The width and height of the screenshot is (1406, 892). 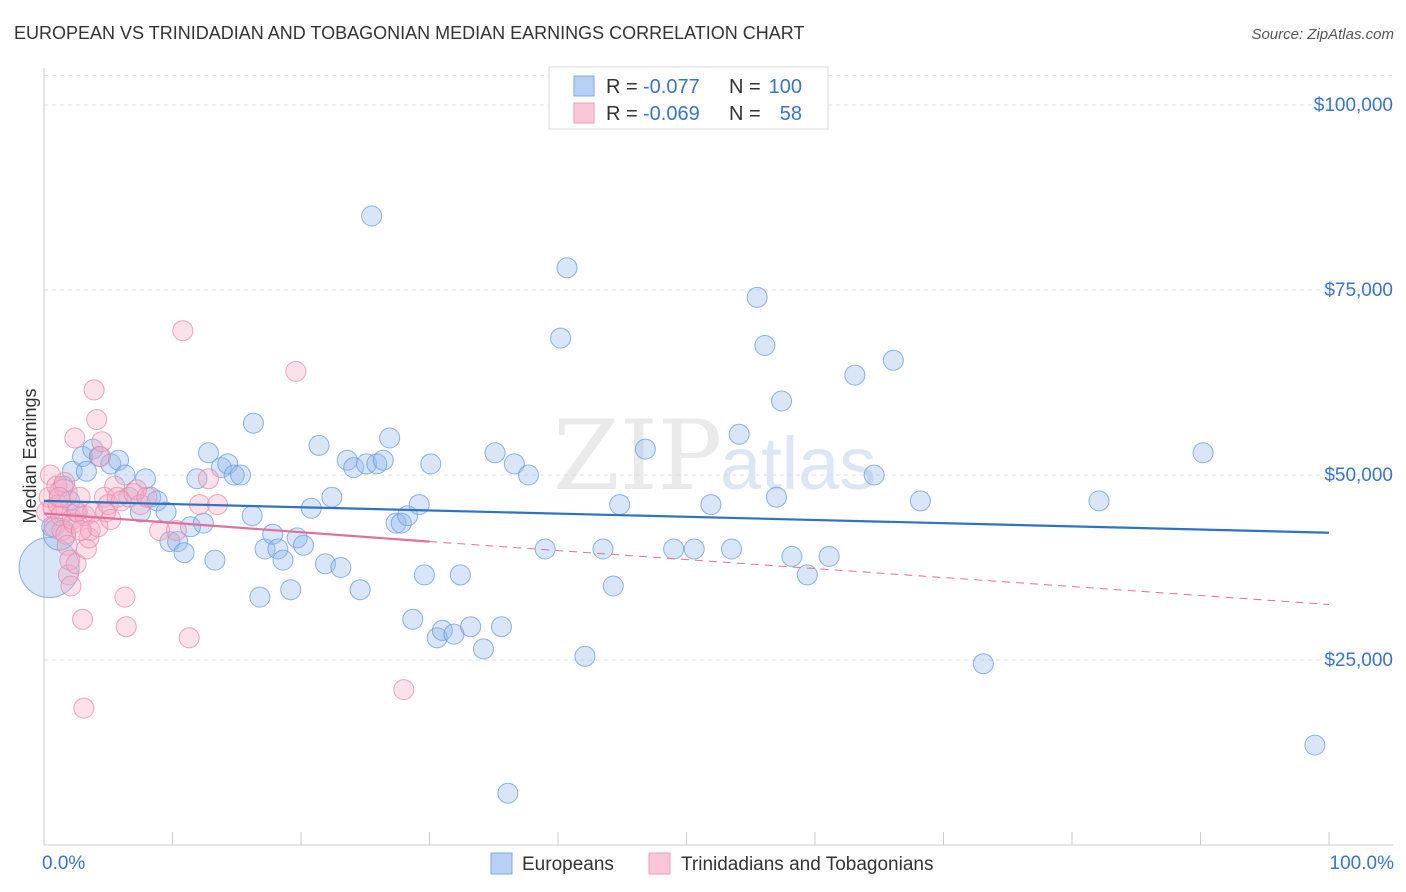 What do you see at coordinates (568, 864) in the screenshot?
I see `bottom-legend-europeans: Europeans` at bounding box center [568, 864].